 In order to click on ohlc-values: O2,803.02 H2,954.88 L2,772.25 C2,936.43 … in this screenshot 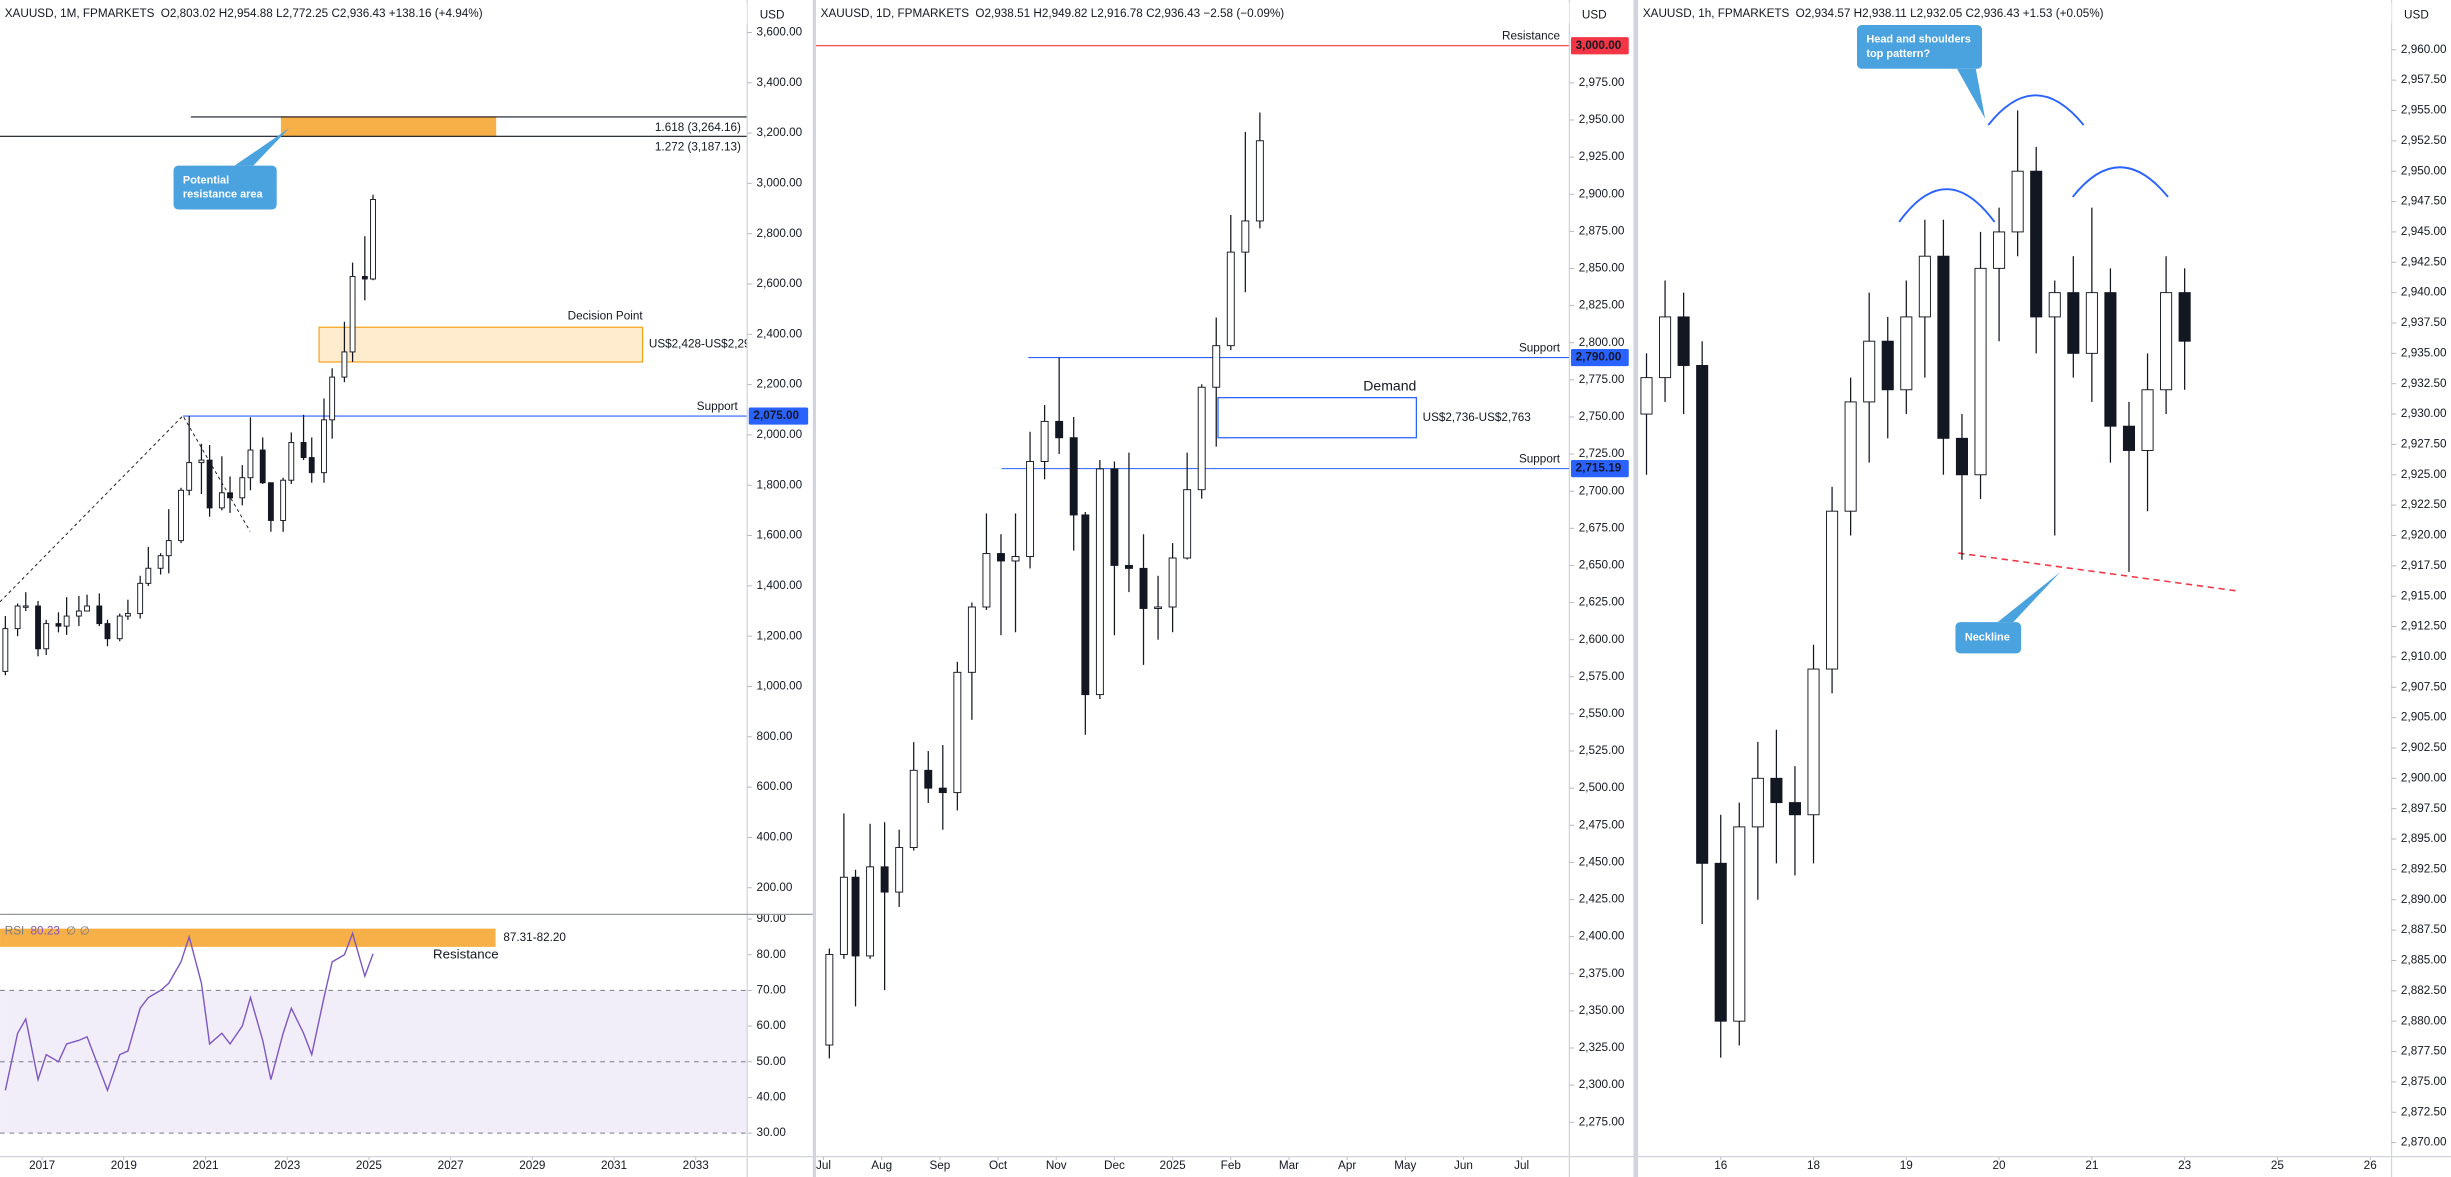, I will do `click(322, 13)`.